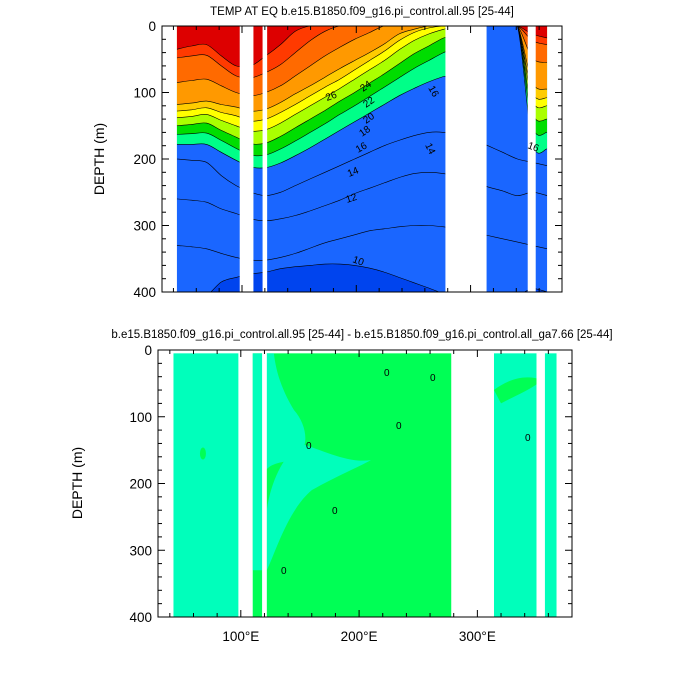 Image resolution: width=700 pixels, height=700 pixels. I want to click on diff-region-west, so click(206, 485).